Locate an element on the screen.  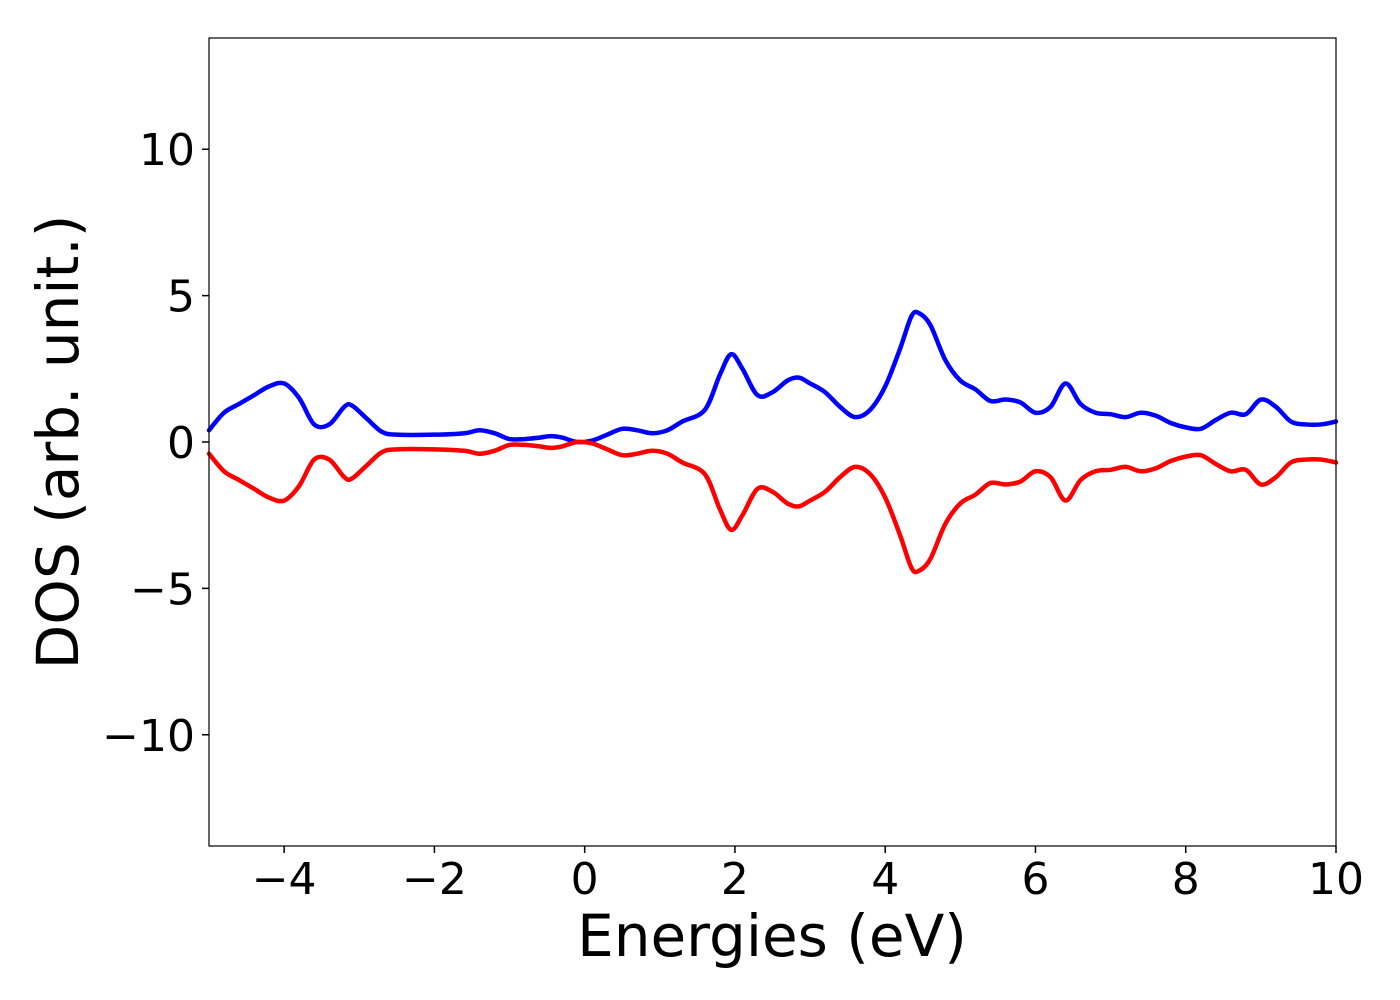
series-line-up is located at coordinates (772, 377).